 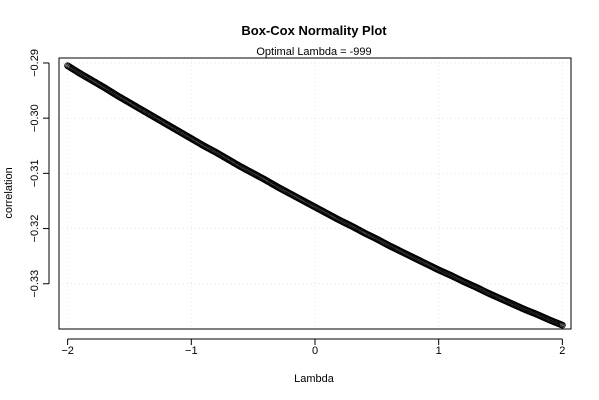 I want to click on x-tick-label: −1, so click(x=191, y=351).